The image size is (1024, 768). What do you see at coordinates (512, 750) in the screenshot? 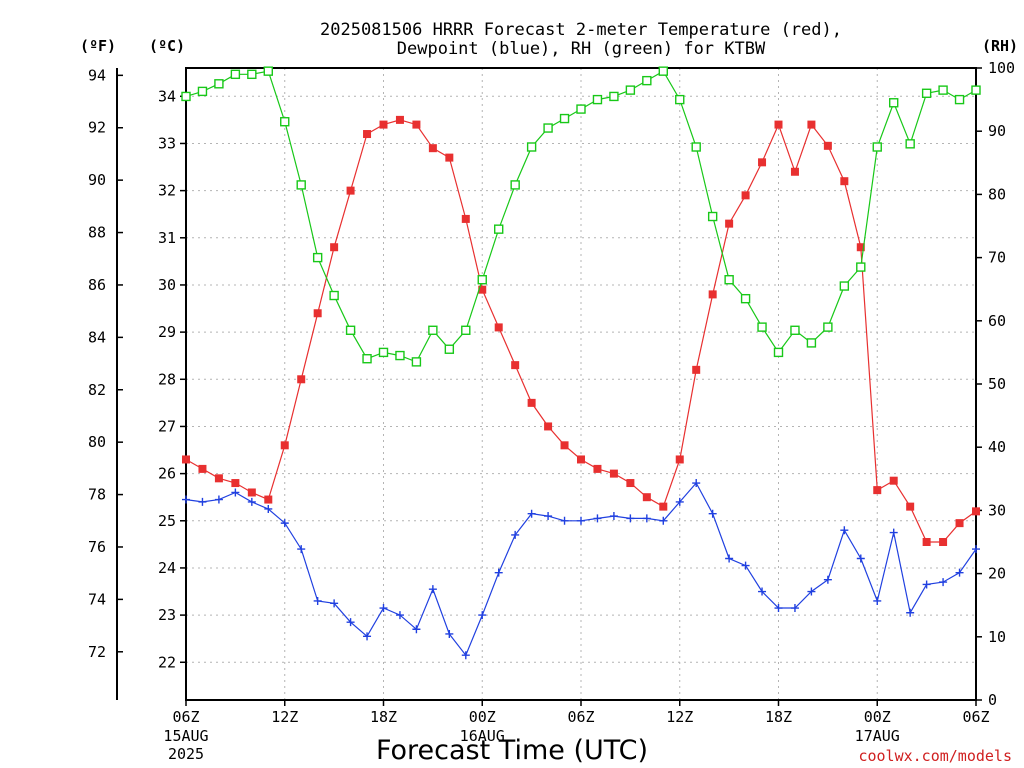
I see `x-axis-label: Forecast Time (UTC)` at bounding box center [512, 750].